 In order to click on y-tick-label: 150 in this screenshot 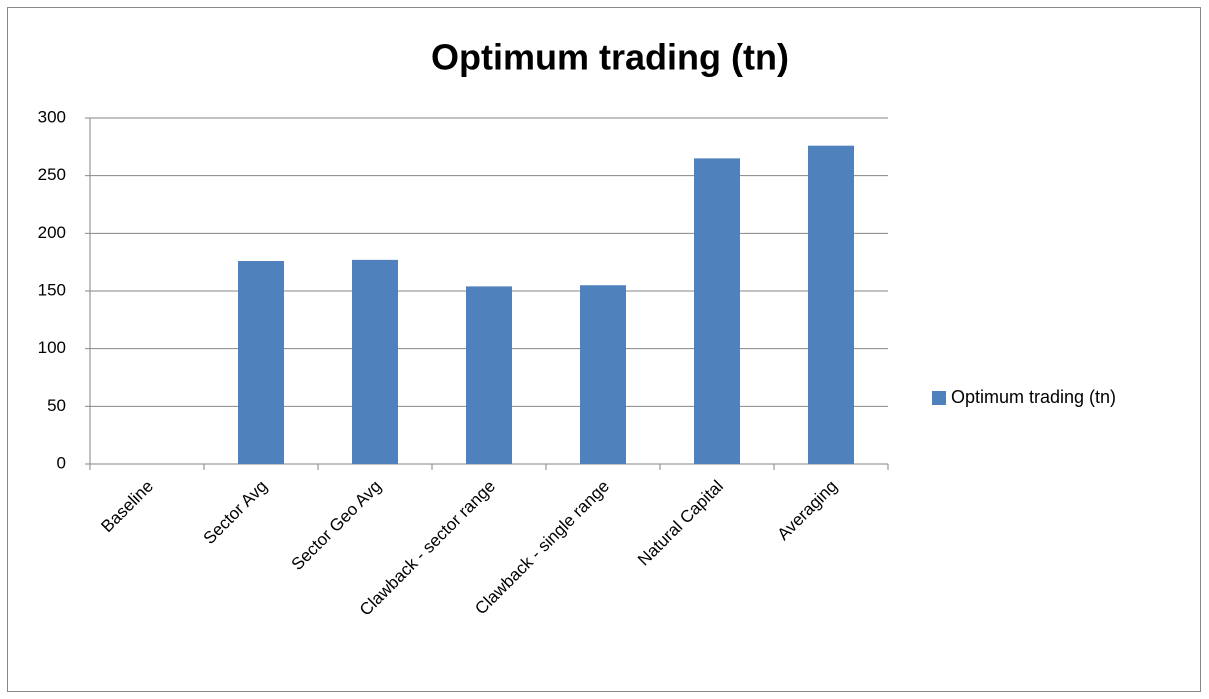, I will do `click(52, 289)`.